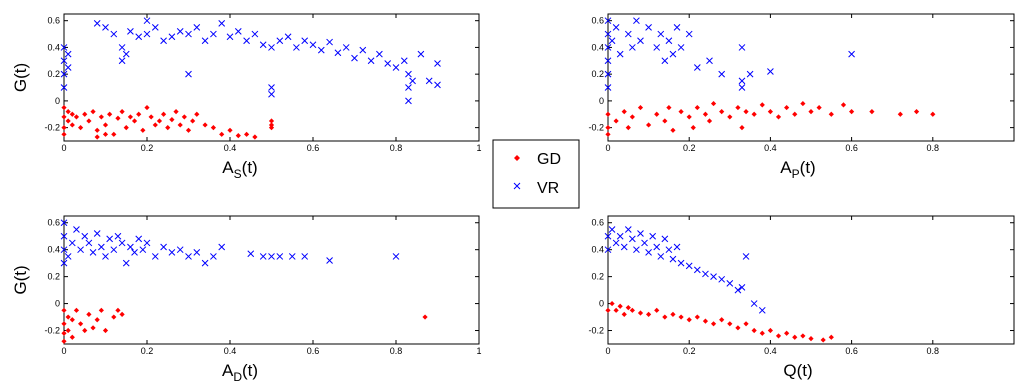 The image size is (1019, 388). What do you see at coordinates (607, 148) in the screenshot?
I see `x-tick-label: 0` at bounding box center [607, 148].